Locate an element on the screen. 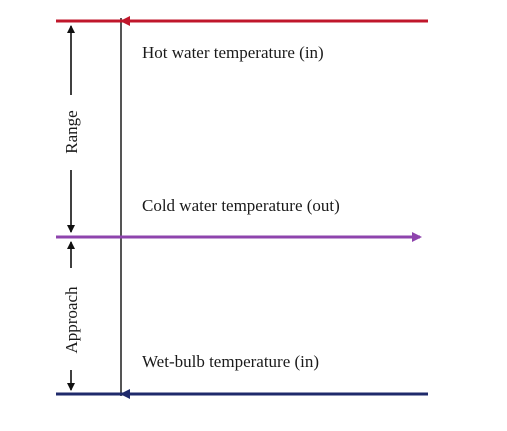 The height and width of the screenshot is (431, 507). approach-label: Approach is located at coordinates (71, 320).